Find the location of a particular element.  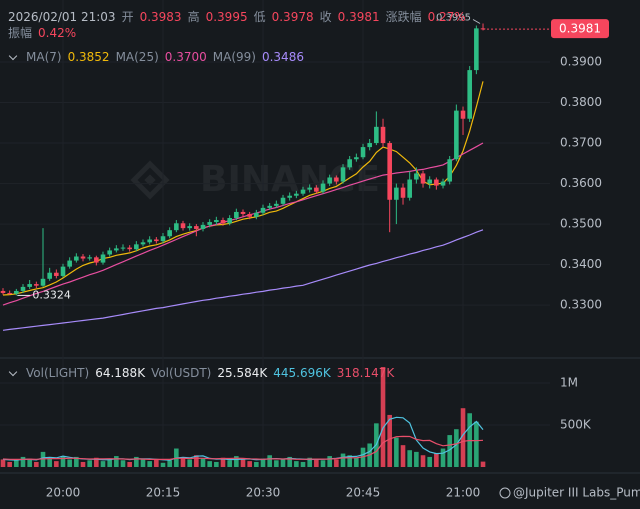

header-label: 高 is located at coordinates (193, 17).